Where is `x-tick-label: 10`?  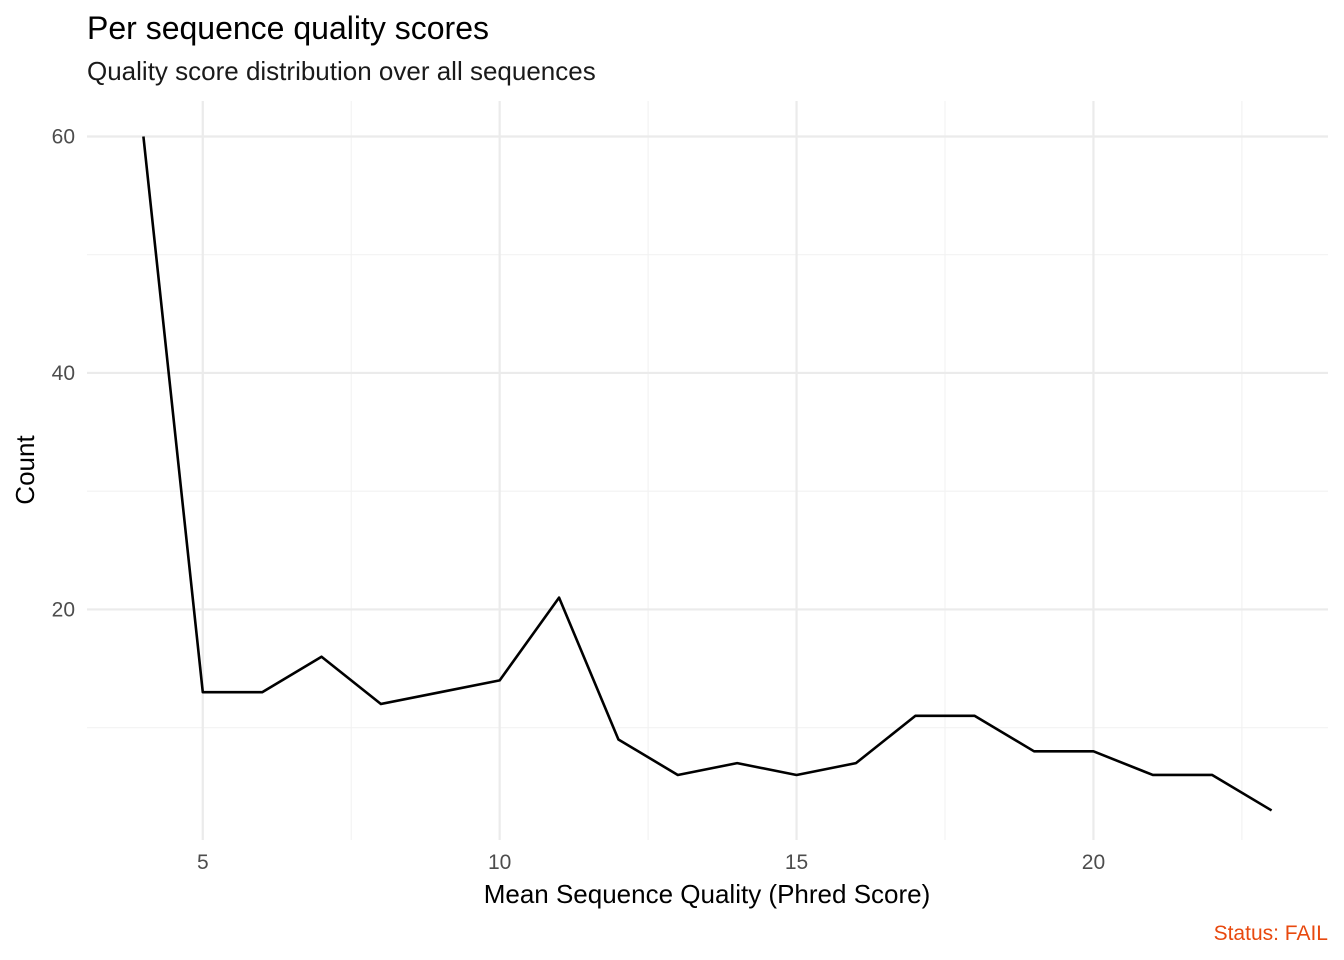
x-tick-label: 10 is located at coordinates (499, 862).